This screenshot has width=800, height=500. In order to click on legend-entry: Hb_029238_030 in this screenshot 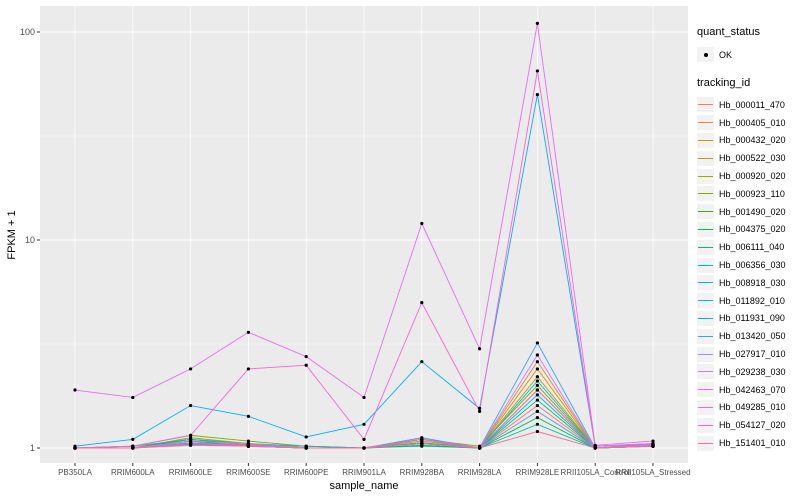, I will do `click(748, 372)`.